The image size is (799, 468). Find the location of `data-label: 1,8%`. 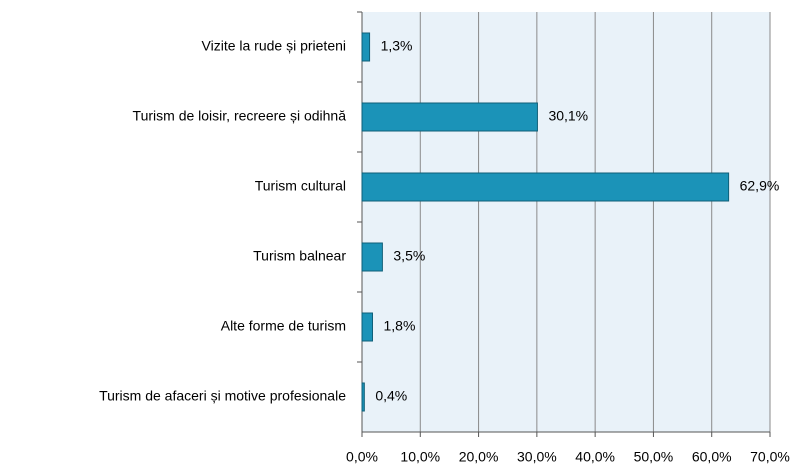

data-label: 1,8% is located at coordinates (399, 326).